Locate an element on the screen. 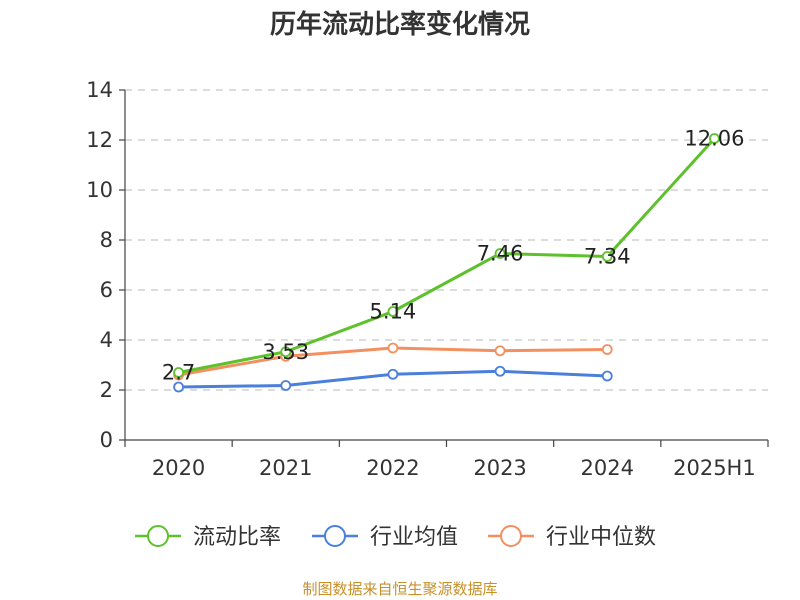  y-tick-label: 10 is located at coordinates (99, 190).